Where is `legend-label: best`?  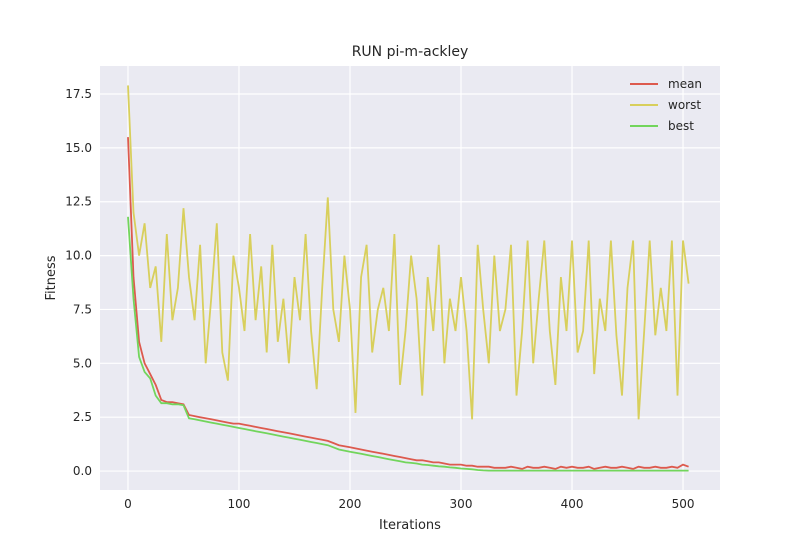 legend-label: best is located at coordinates (681, 126).